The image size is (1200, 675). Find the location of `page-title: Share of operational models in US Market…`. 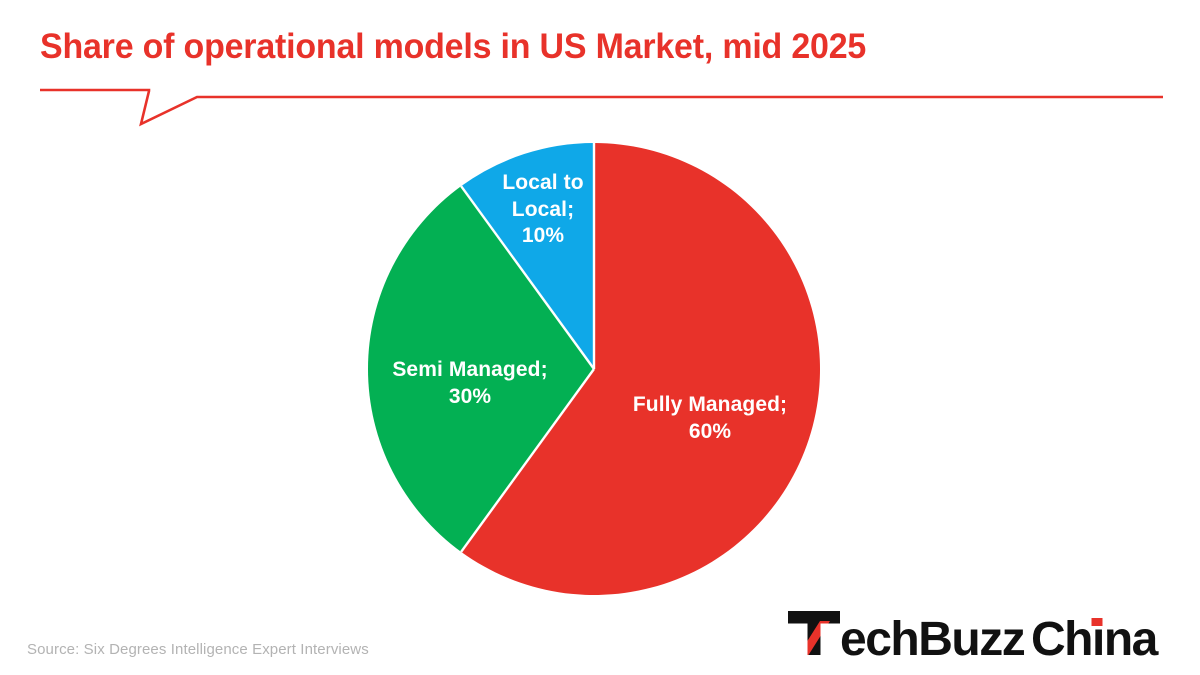

page-title: Share of operational models in US Market… is located at coordinates (453, 46).